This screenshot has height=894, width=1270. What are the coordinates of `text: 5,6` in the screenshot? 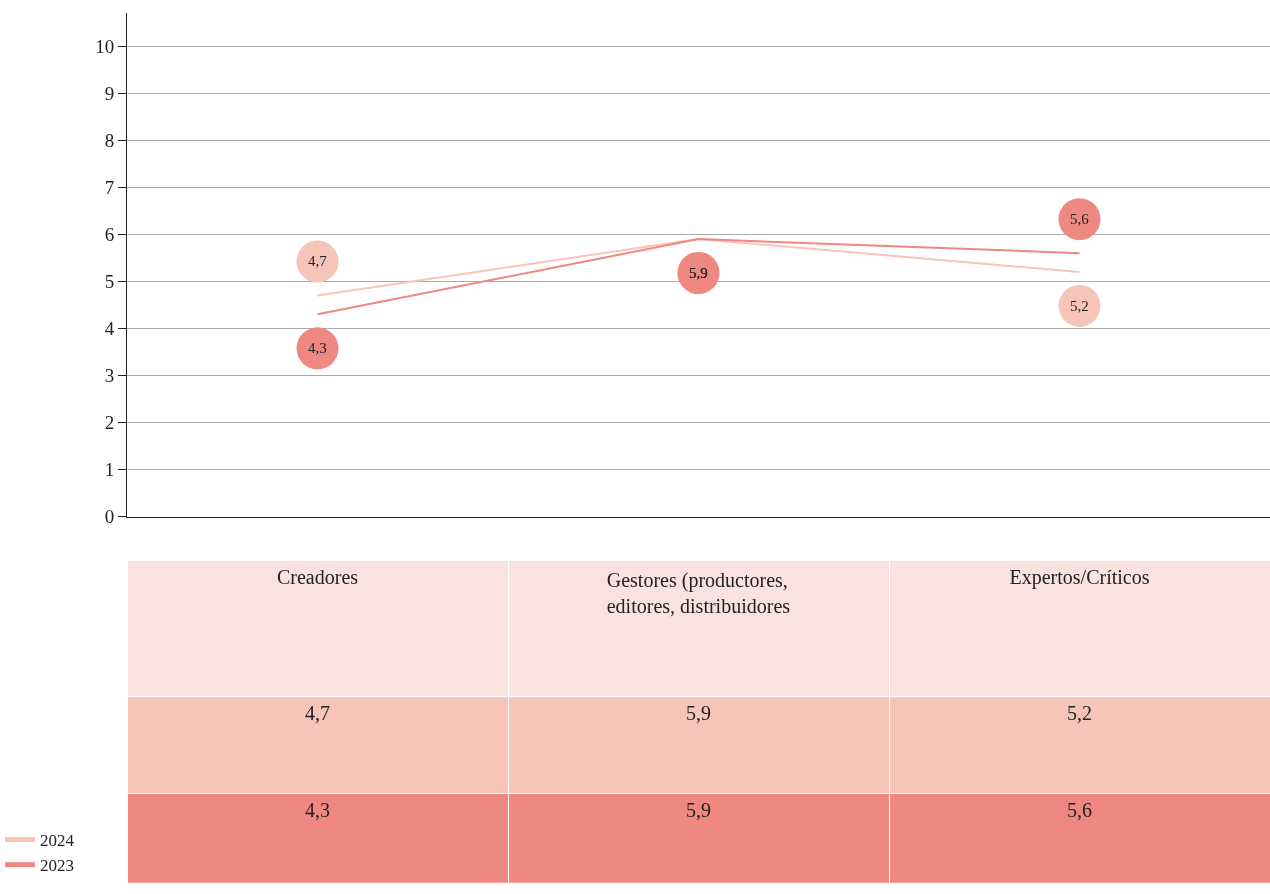 It's located at (1079, 219).